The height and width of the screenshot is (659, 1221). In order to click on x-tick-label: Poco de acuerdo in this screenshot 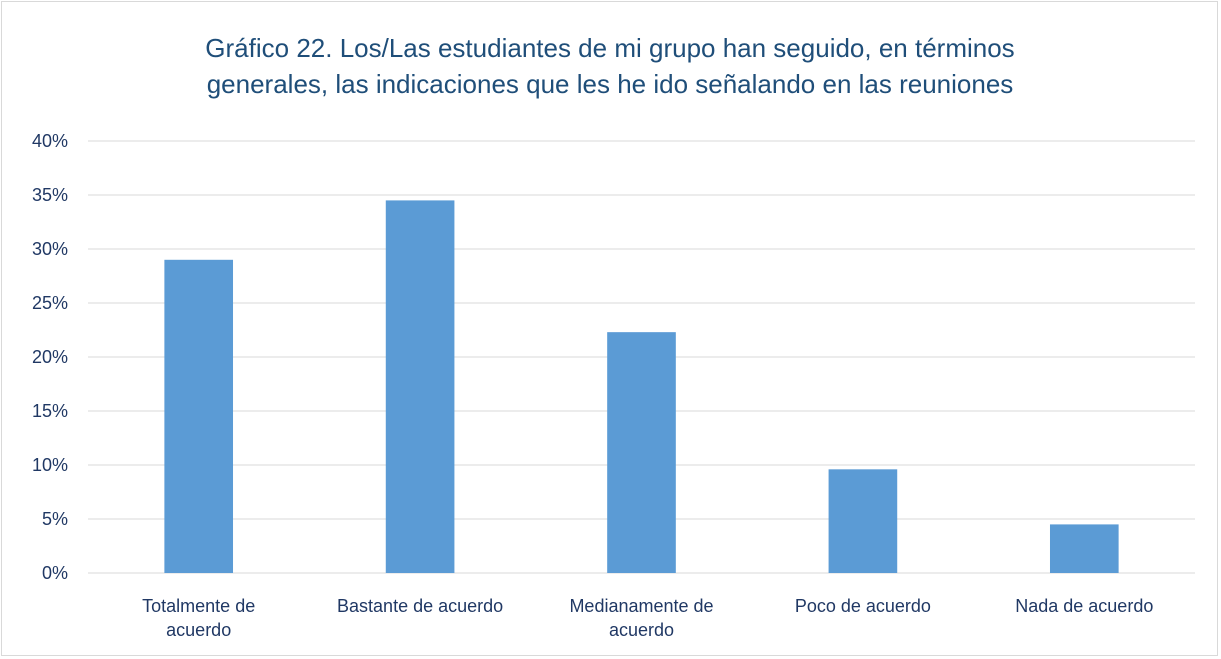, I will do `click(862, 606)`.